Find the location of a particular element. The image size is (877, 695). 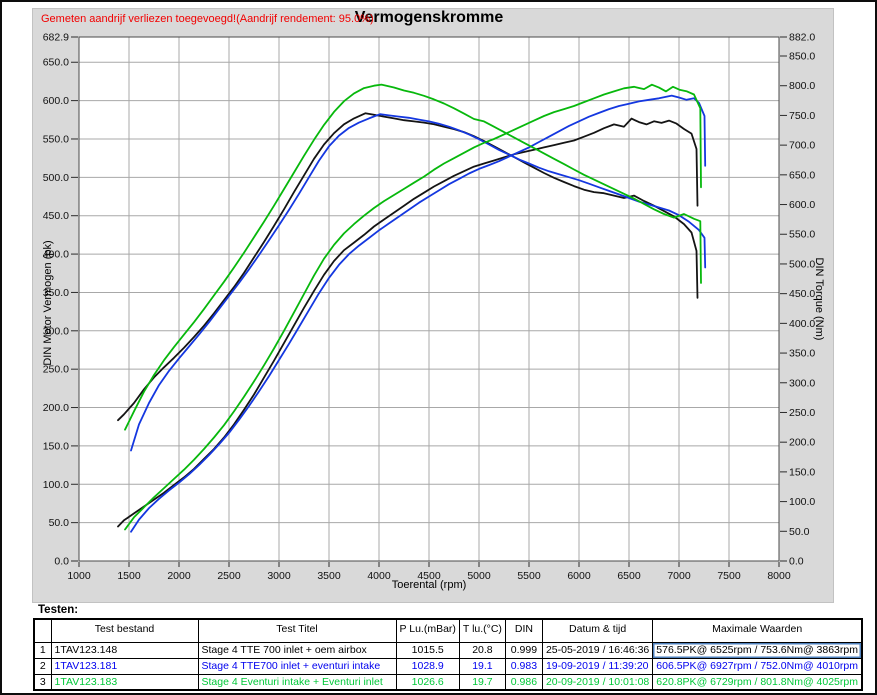

y-left-tick-label: 100.0 is located at coordinates (56, 485).